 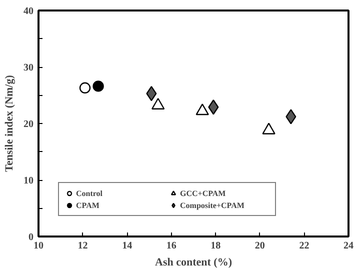 I want to click on legend-label: Composite+CPAM, so click(x=213, y=205).